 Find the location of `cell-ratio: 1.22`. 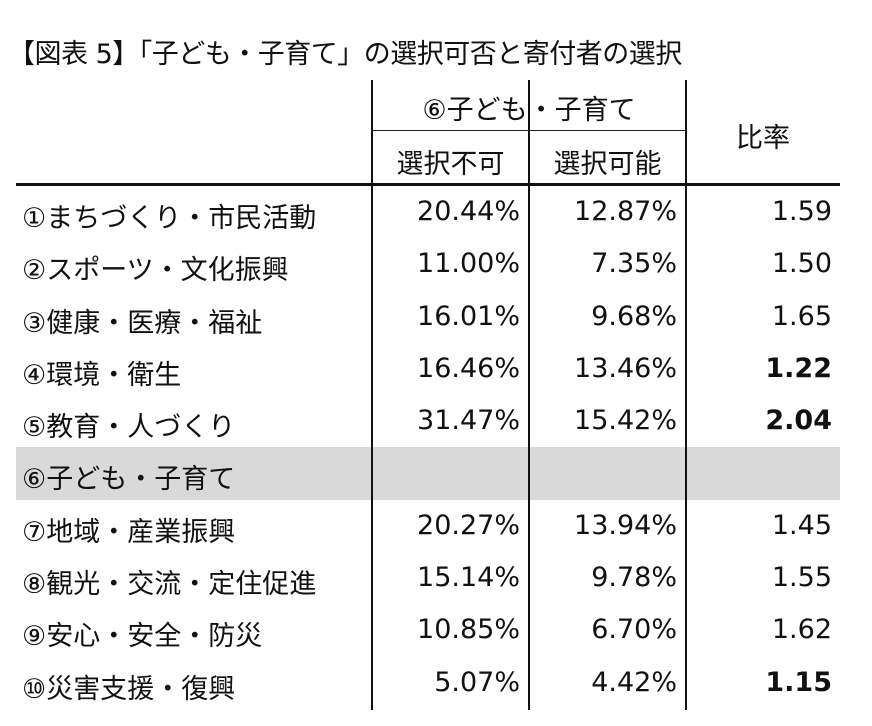

cell-ratio: 1.22 is located at coordinates (798, 368).